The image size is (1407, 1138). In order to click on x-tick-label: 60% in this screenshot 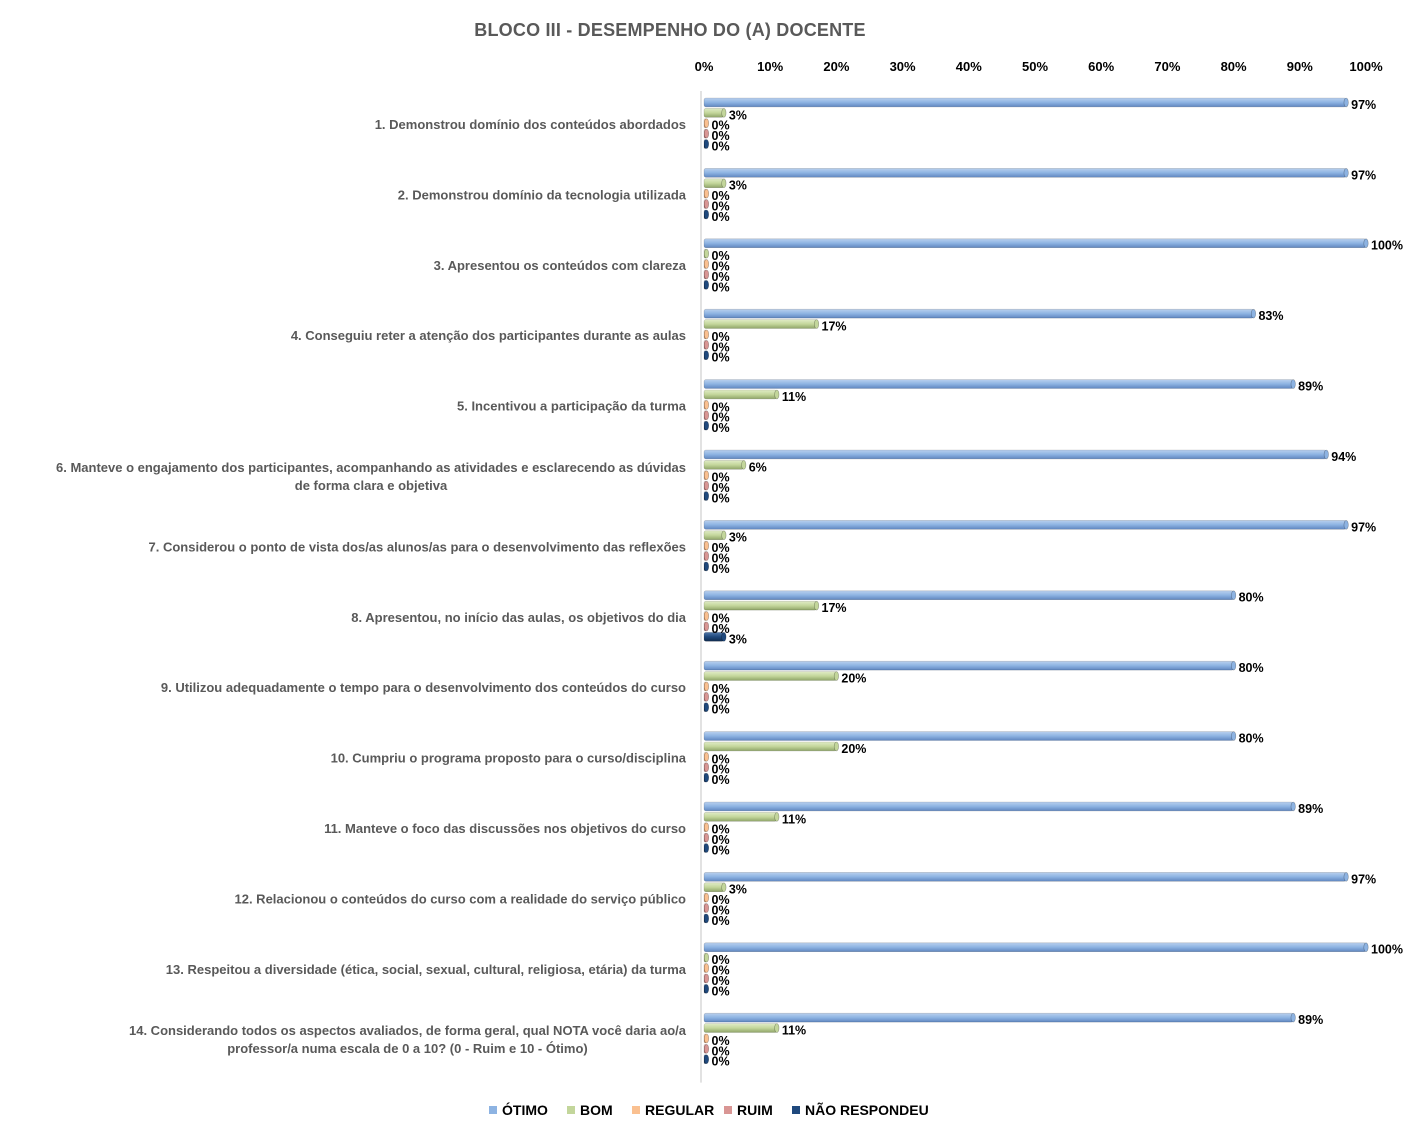, I will do `click(1101, 66)`.